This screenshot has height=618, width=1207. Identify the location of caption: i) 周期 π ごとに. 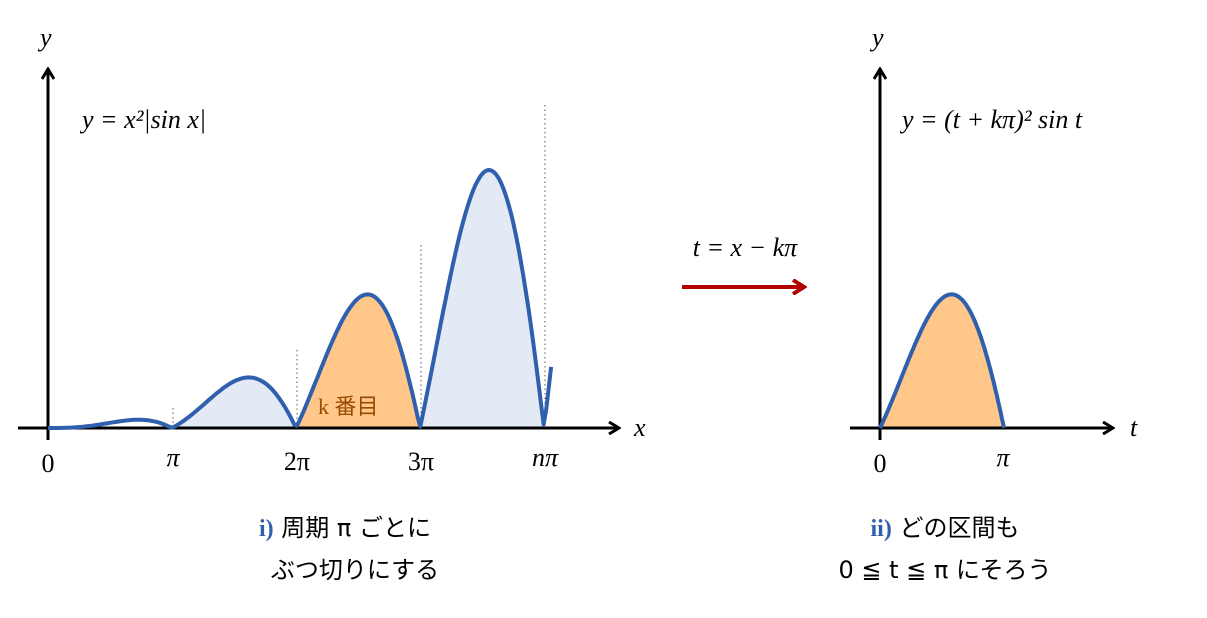
(345, 528).